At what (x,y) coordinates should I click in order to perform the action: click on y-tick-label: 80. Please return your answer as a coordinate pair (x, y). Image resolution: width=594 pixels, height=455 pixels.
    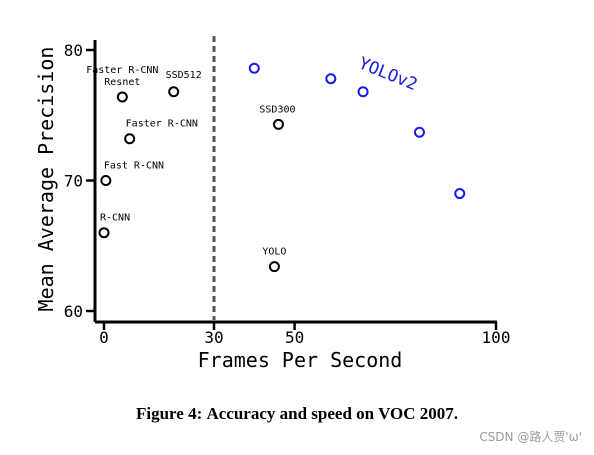
    Looking at the image, I should click on (73, 50).